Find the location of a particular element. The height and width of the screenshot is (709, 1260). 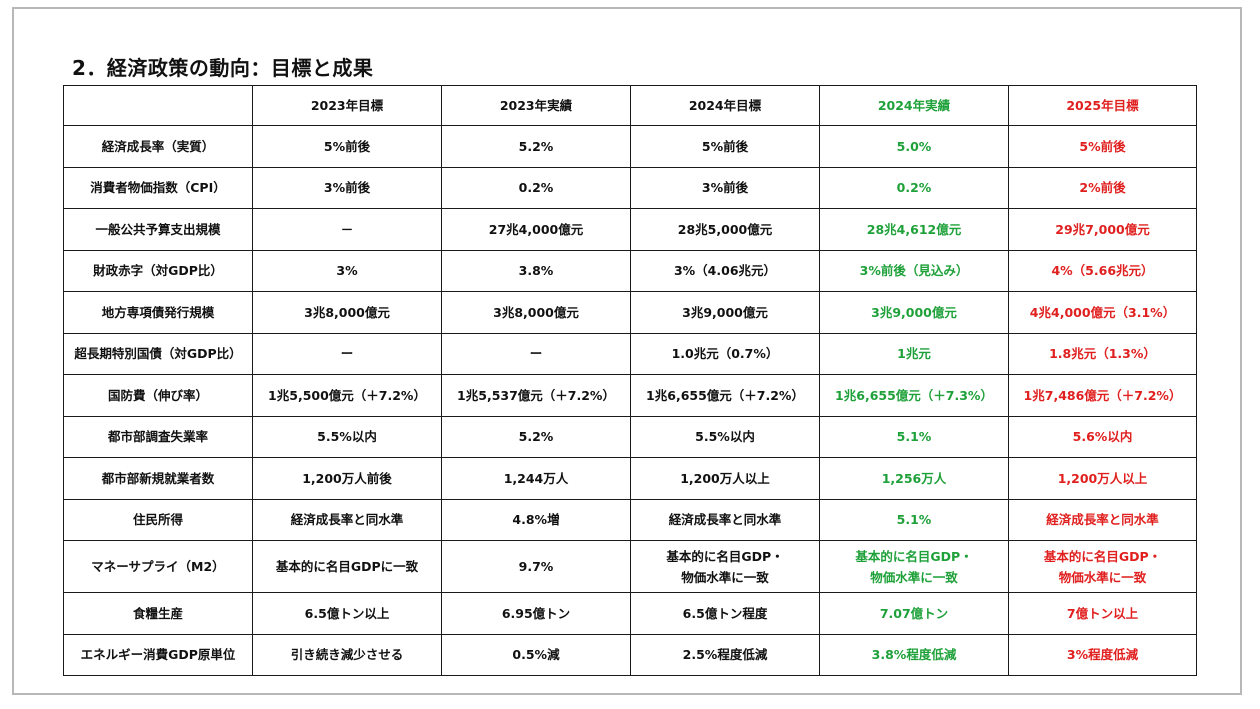

cell-text: 経済成長率と同水準 is located at coordinates (347, 520).